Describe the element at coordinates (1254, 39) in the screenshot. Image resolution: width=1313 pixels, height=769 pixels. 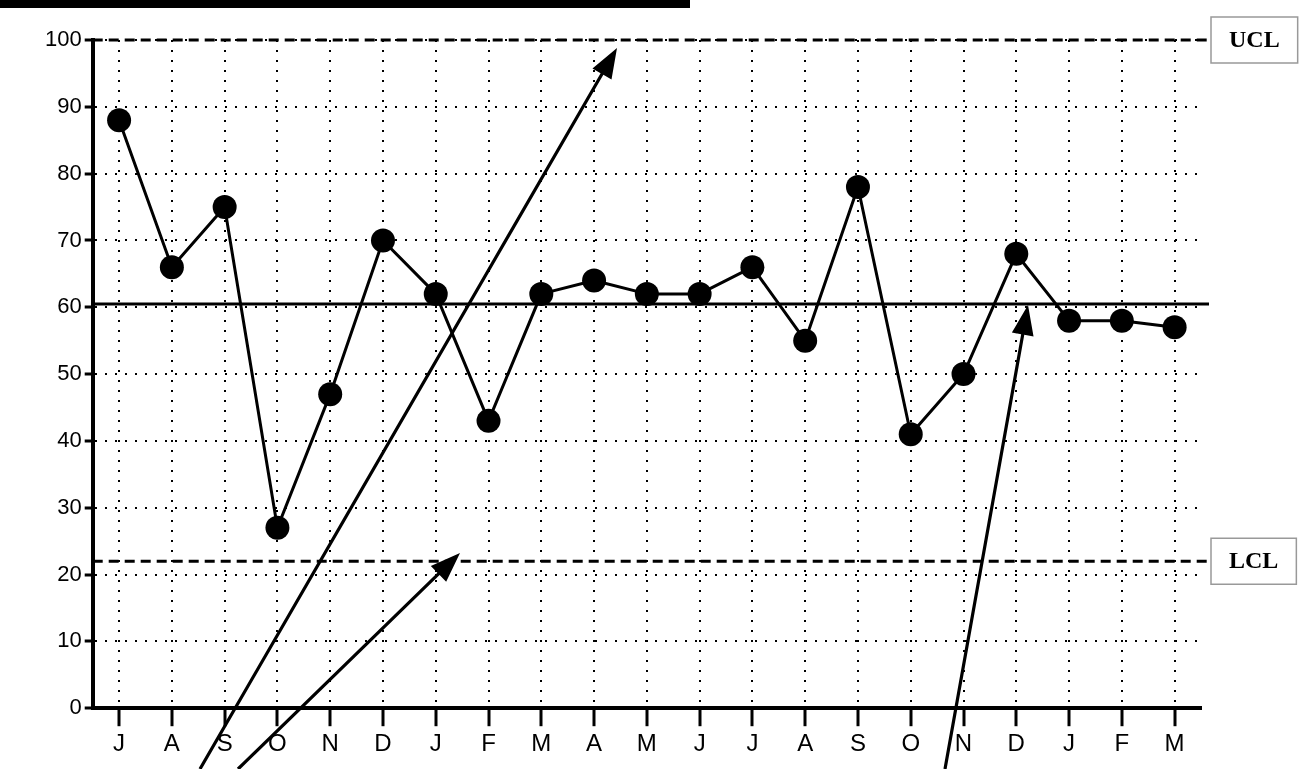
I see `ref-line-label: UCL` at that location.